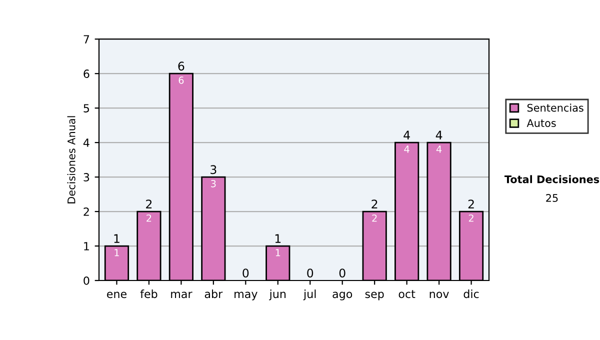 The height and width of the screenshot is (340, 600). What do you see at coordinates (87, 74) in the screenshot?
I see `y-tick-label: 6` at bounding box center [87, 74].